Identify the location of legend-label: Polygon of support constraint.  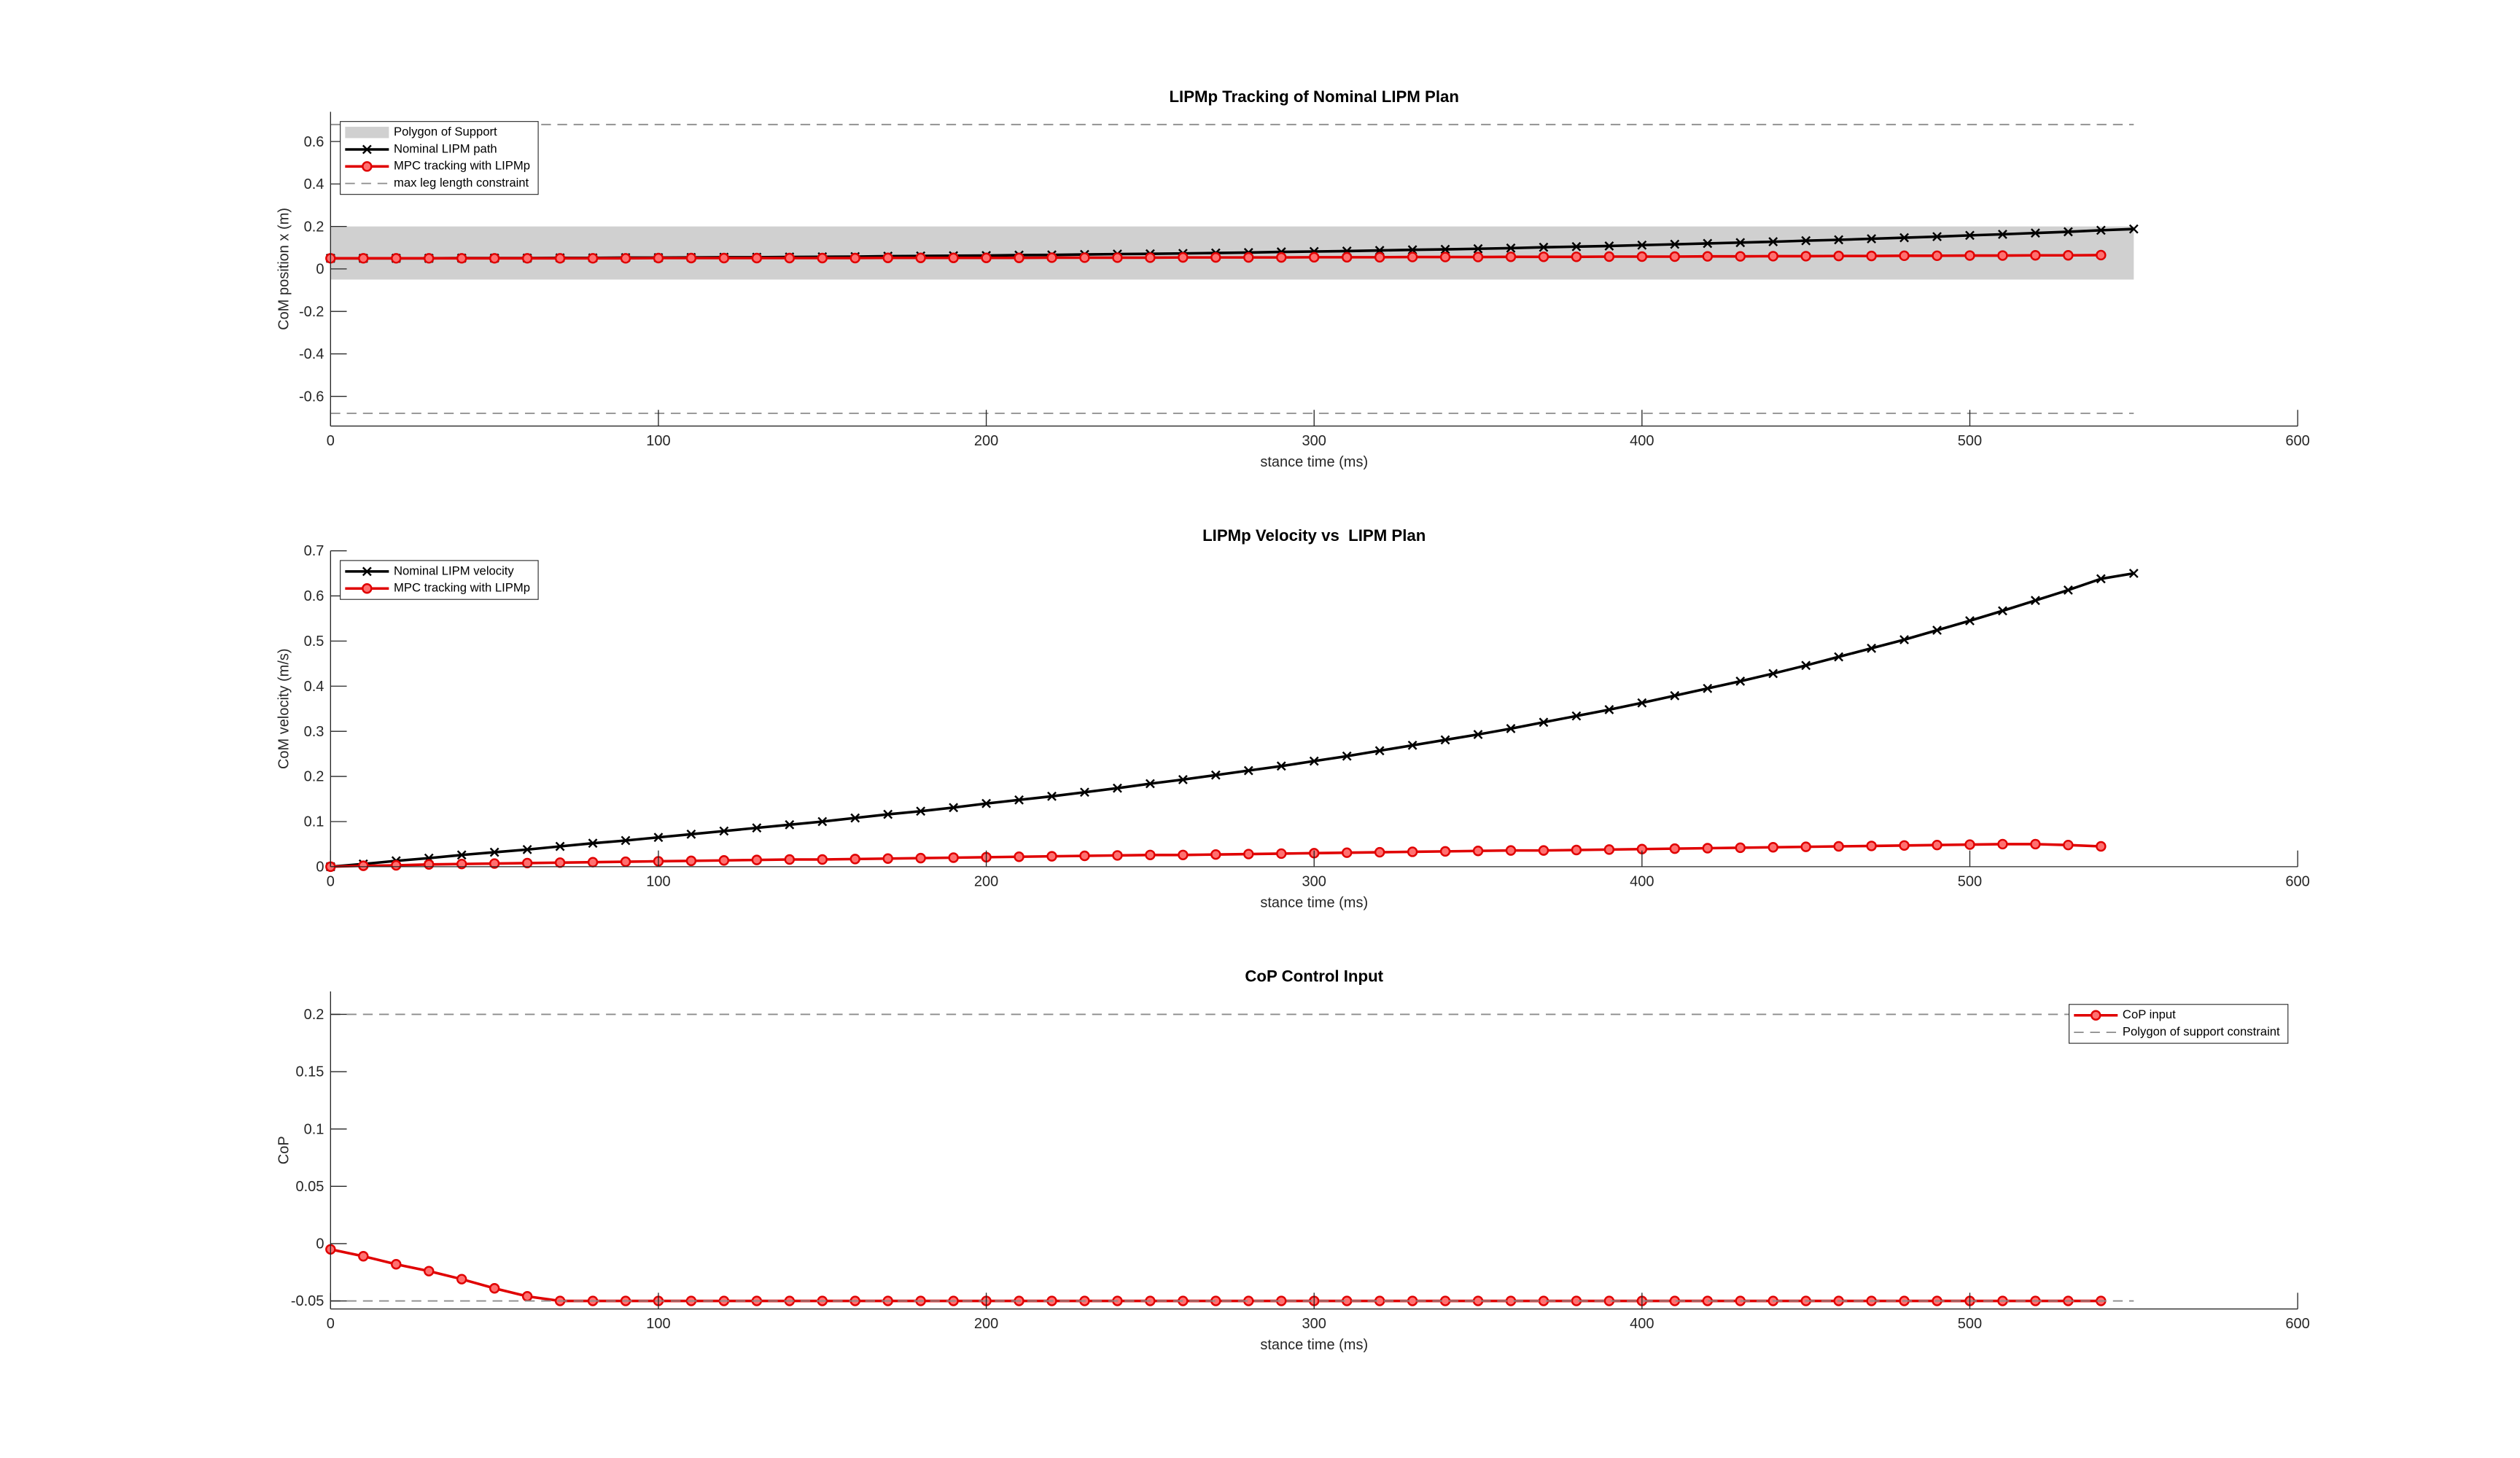
(2201, 1032).